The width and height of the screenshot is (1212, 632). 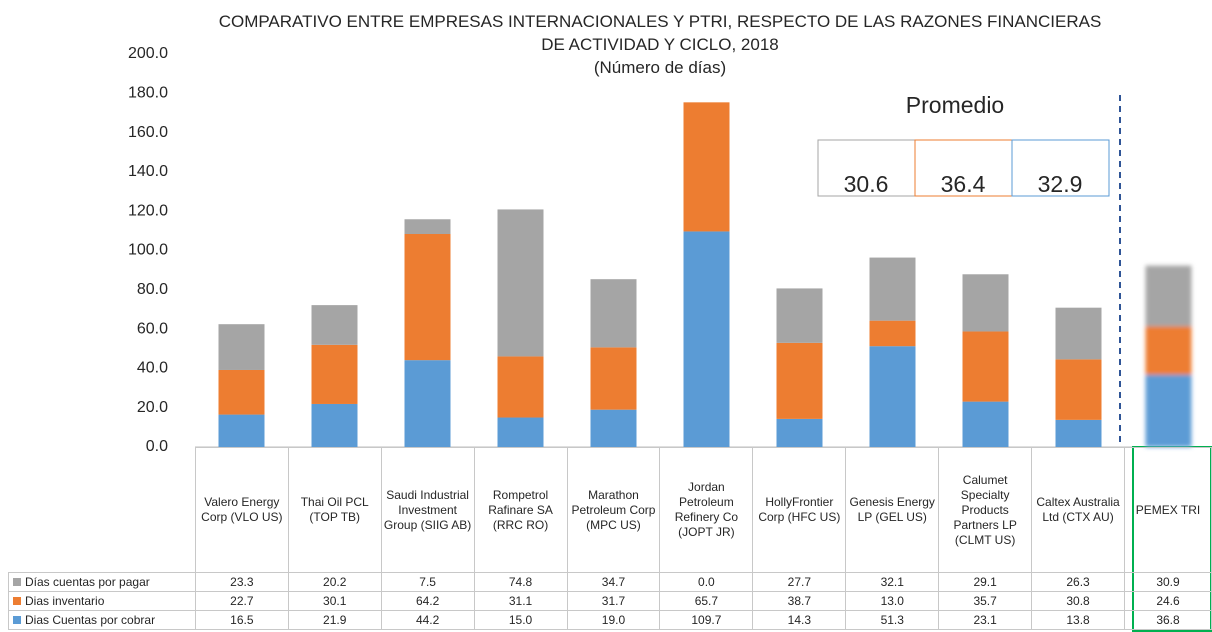 What do you see at coordinates (427, 601) in the screenshot?
I see `value-cell: 64.2` at bounding box center [427, 601].